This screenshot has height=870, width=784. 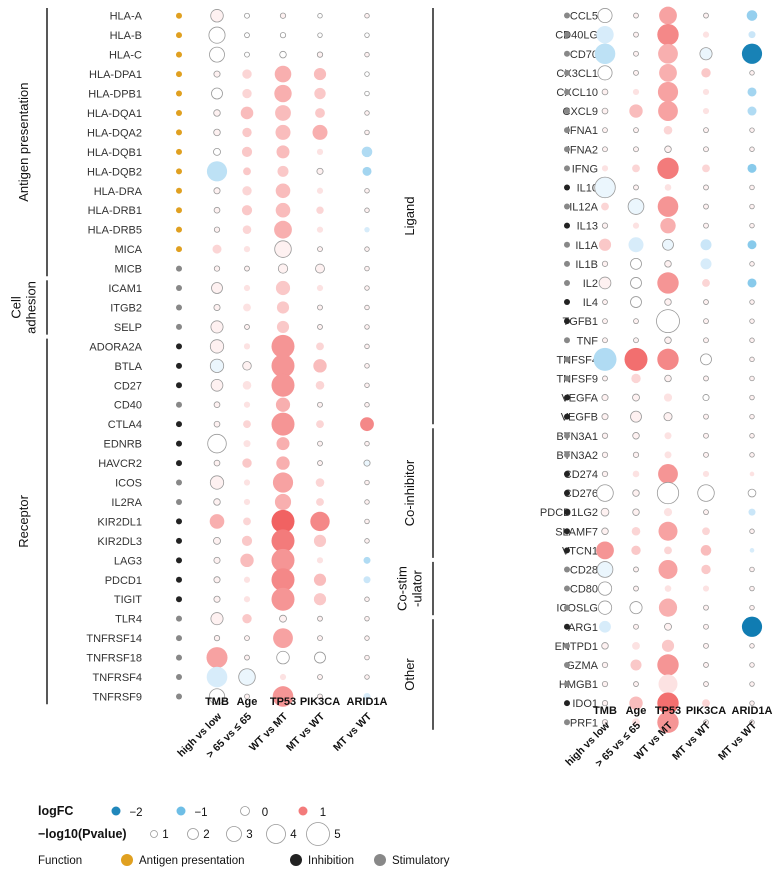 I want to click on bubble-cd28-age, so click(x=636, y=569).